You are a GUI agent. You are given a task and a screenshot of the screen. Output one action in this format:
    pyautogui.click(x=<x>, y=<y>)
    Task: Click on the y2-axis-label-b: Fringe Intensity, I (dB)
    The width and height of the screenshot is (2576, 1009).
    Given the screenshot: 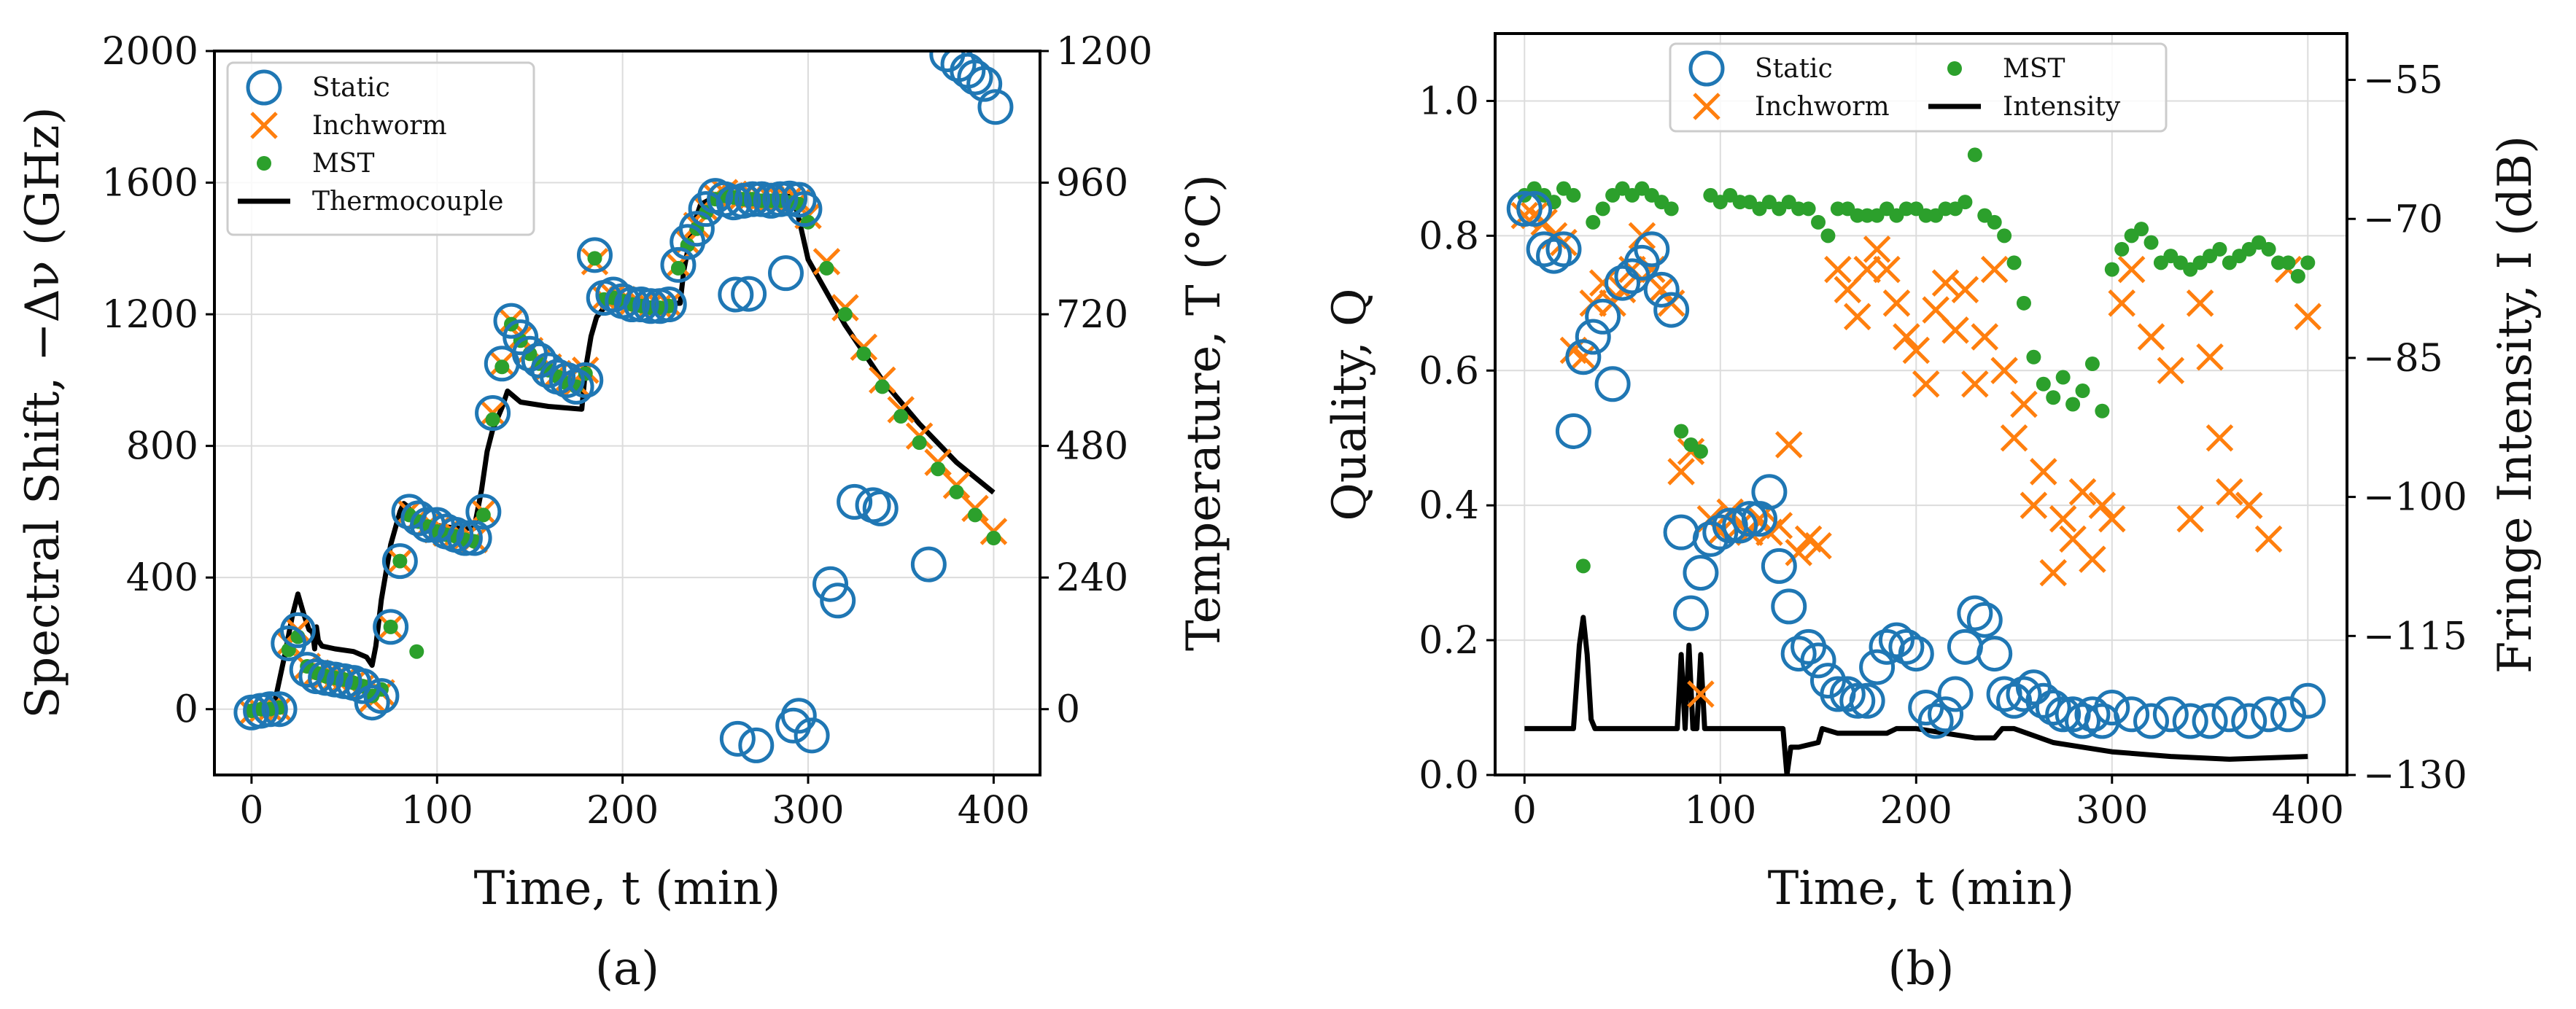 What is the action you would take?
    pyautogui.click(x=2515, y=405)
    